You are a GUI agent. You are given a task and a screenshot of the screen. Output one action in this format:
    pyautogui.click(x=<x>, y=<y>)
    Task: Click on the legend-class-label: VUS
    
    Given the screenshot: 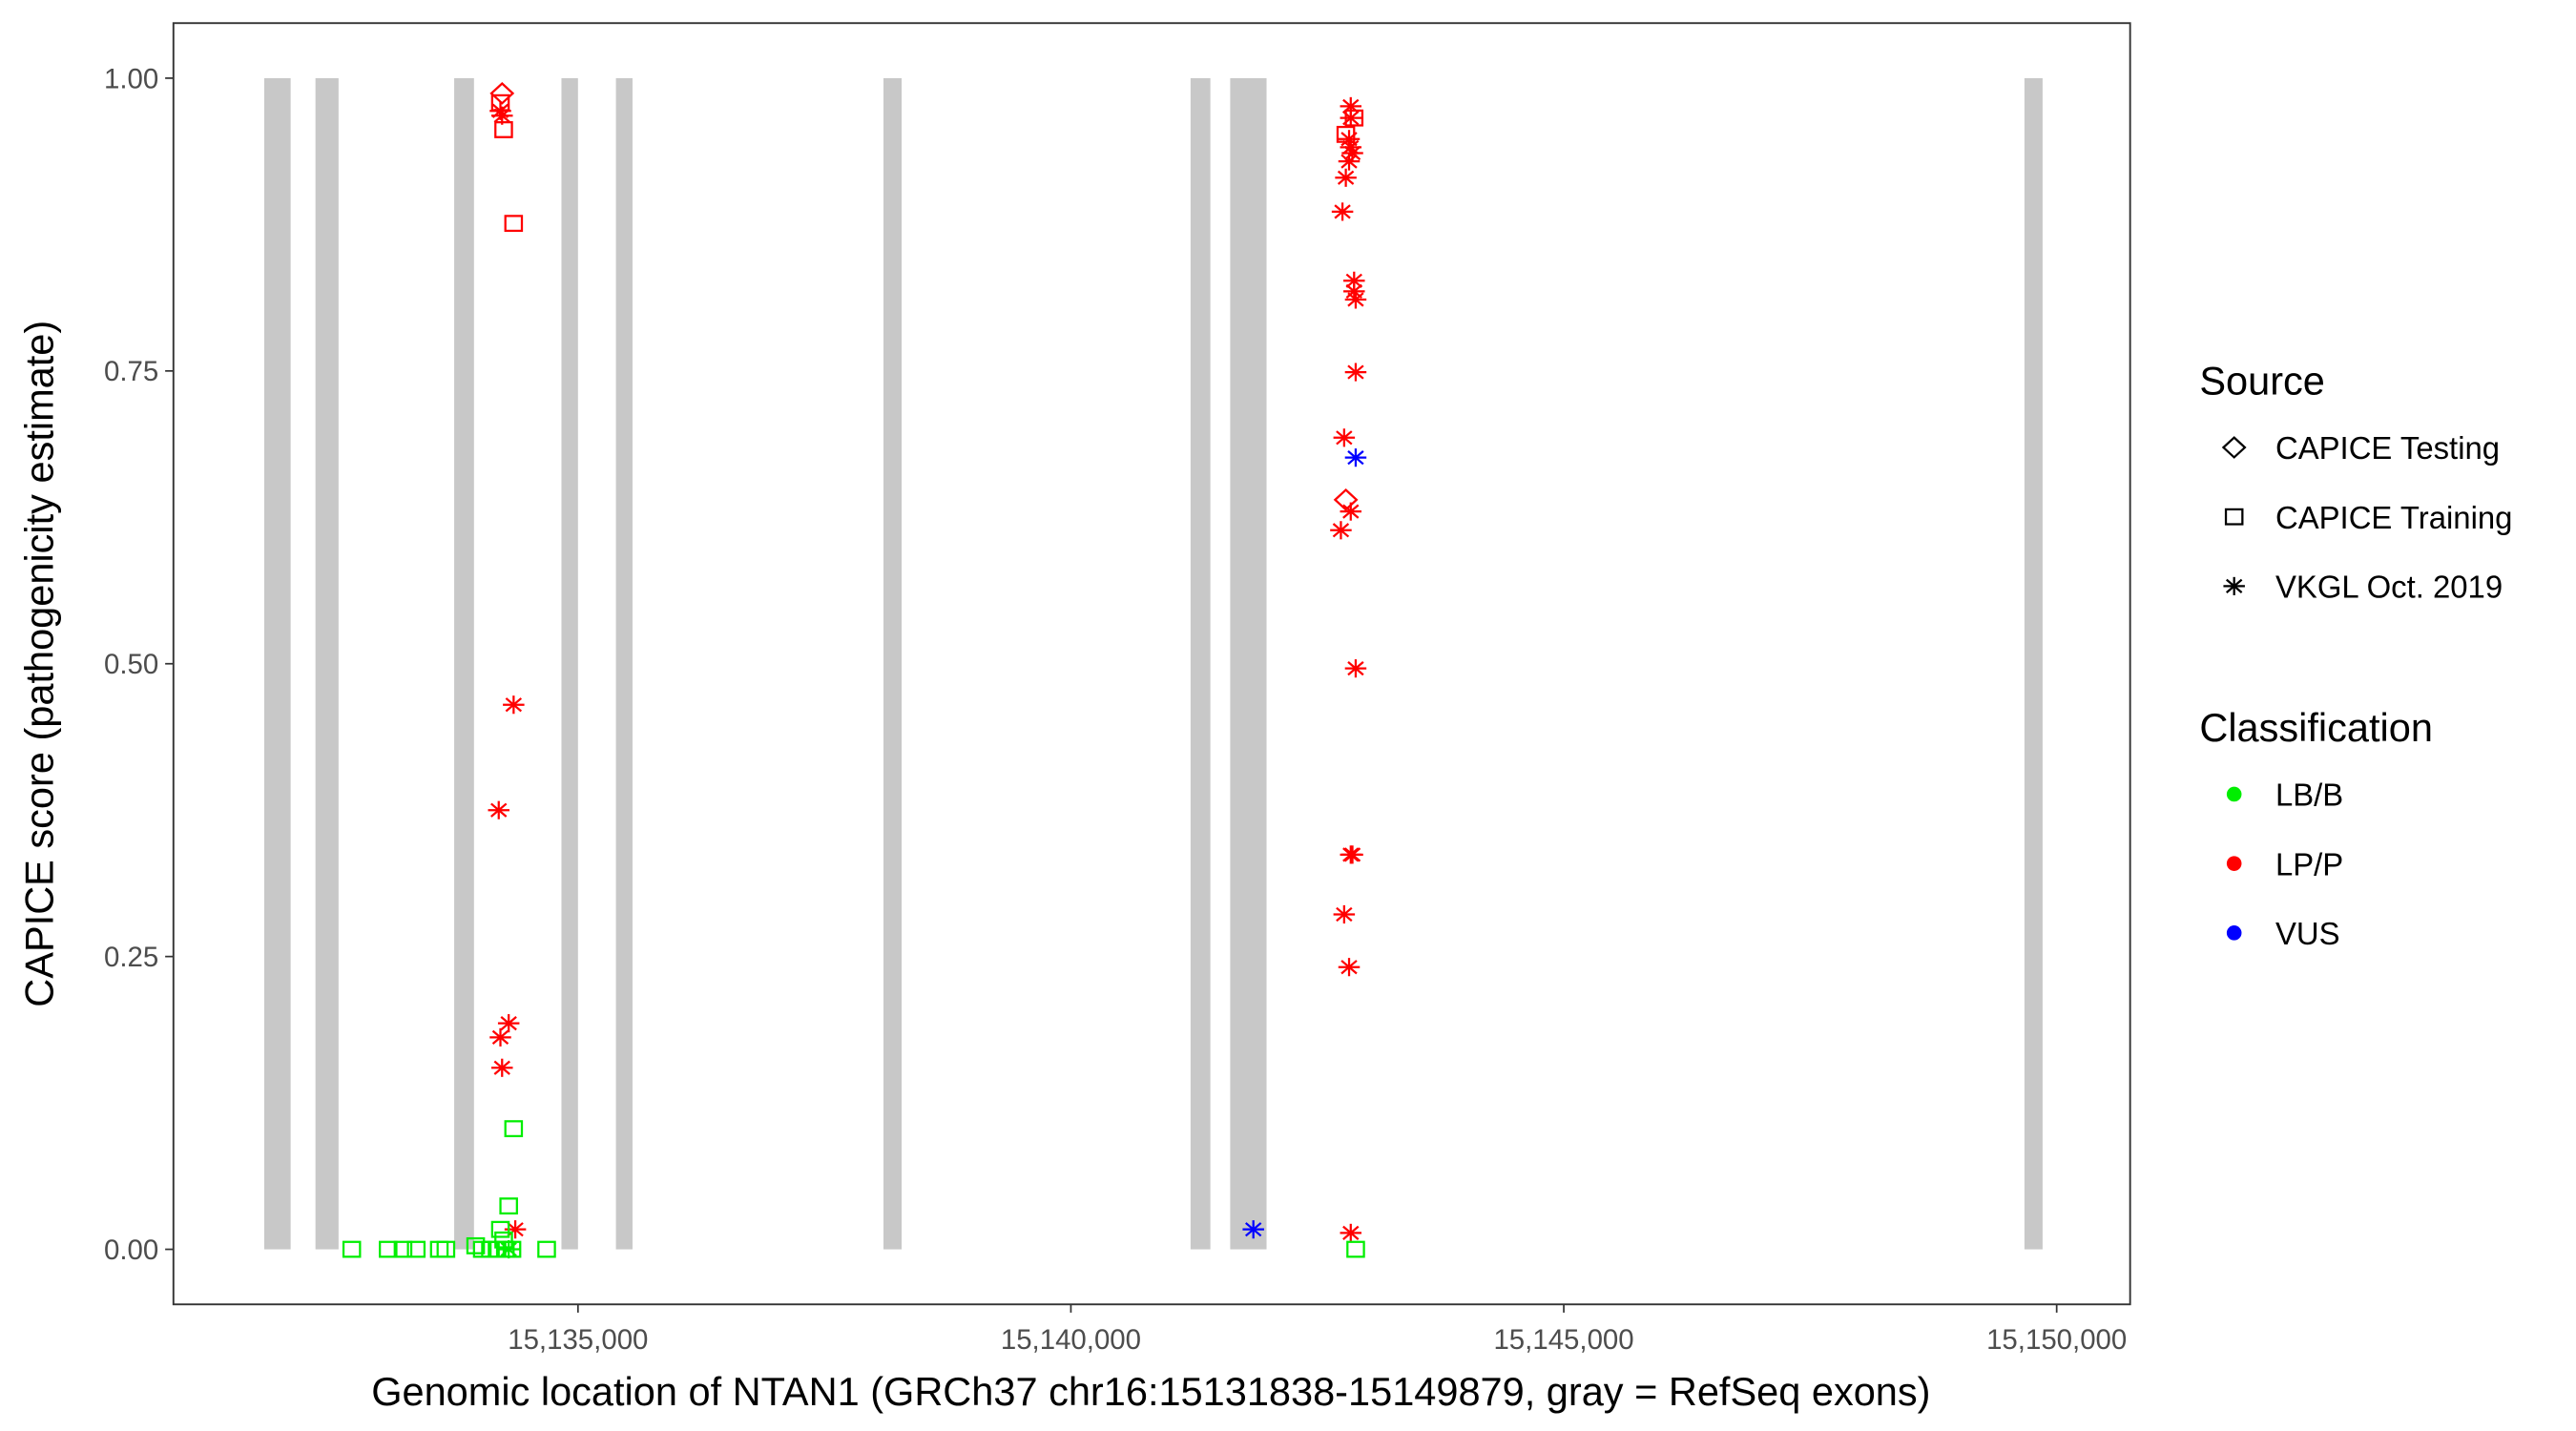 What is the action you would take?
    pyautogui.click(x=2307, y=933)
    